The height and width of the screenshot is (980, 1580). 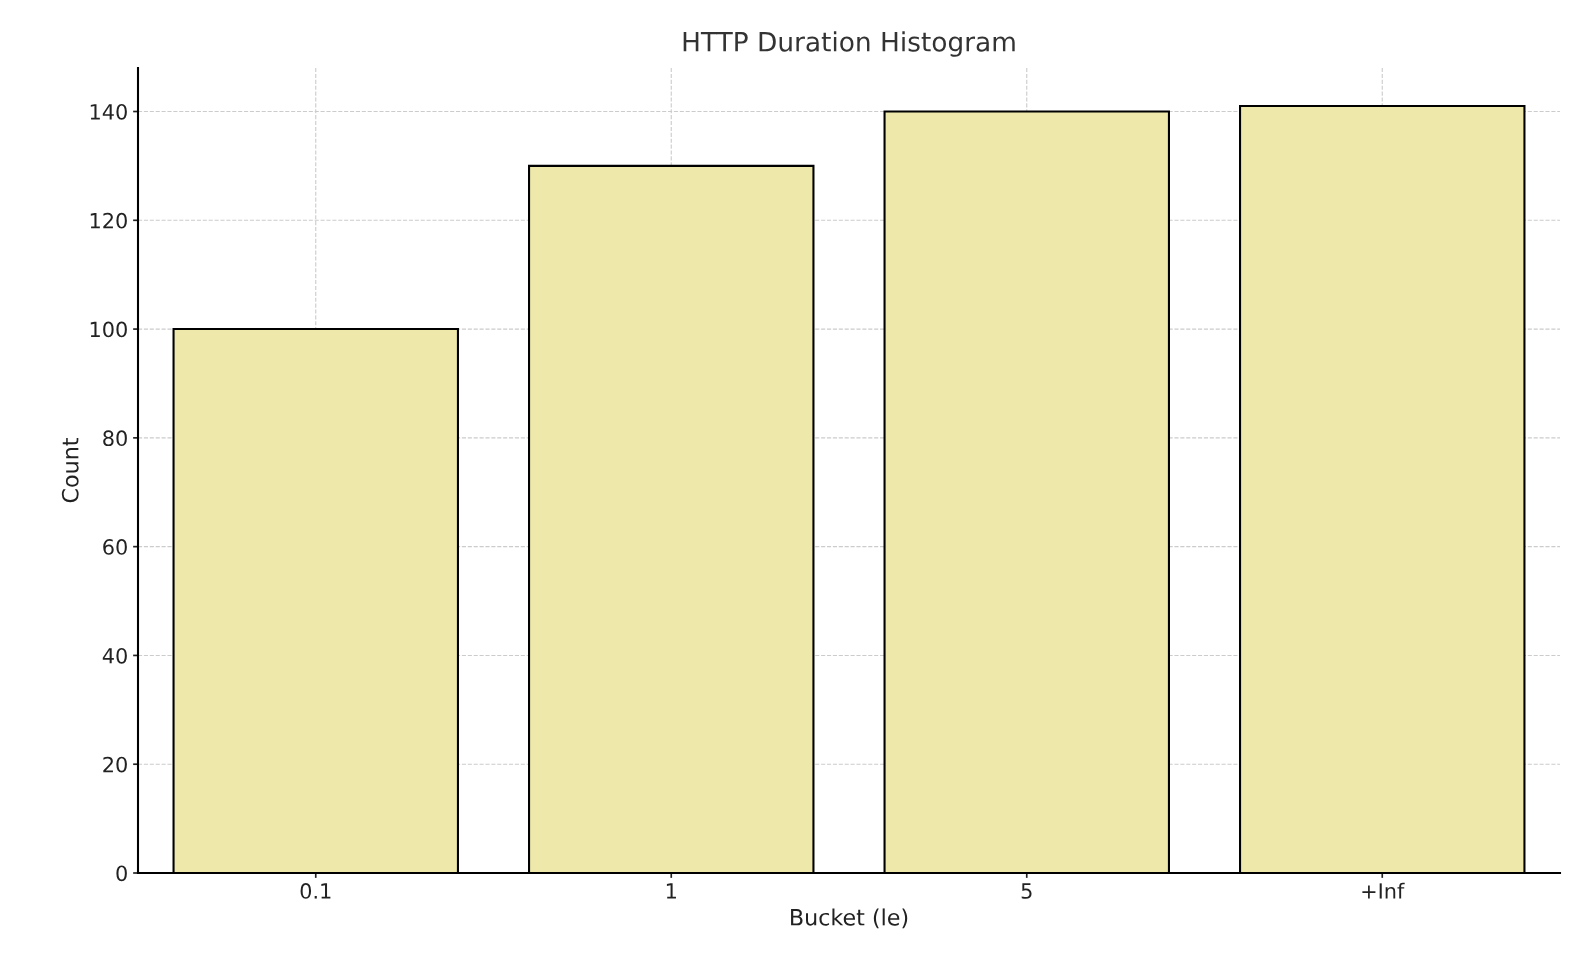 What do you see at coordinates (671, 891) in the screenshot?
I see `x-tick-label: 1` at bounding box center [671, 891].